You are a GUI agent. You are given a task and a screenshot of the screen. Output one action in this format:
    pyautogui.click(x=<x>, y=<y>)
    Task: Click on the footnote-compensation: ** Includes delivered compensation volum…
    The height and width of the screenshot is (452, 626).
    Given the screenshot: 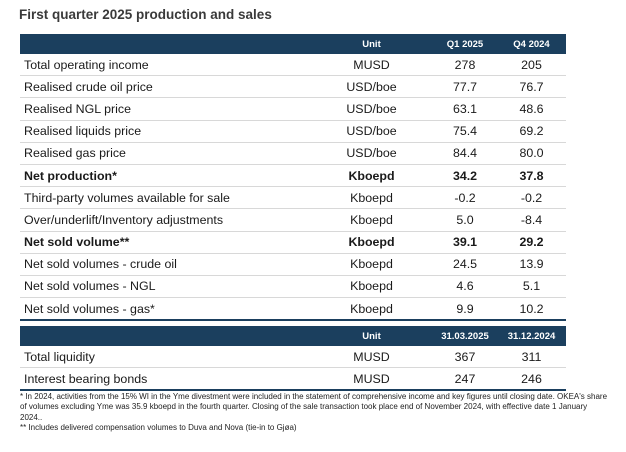 What is the action you would take?
    pyautogui.click(x=158, y=428)
    